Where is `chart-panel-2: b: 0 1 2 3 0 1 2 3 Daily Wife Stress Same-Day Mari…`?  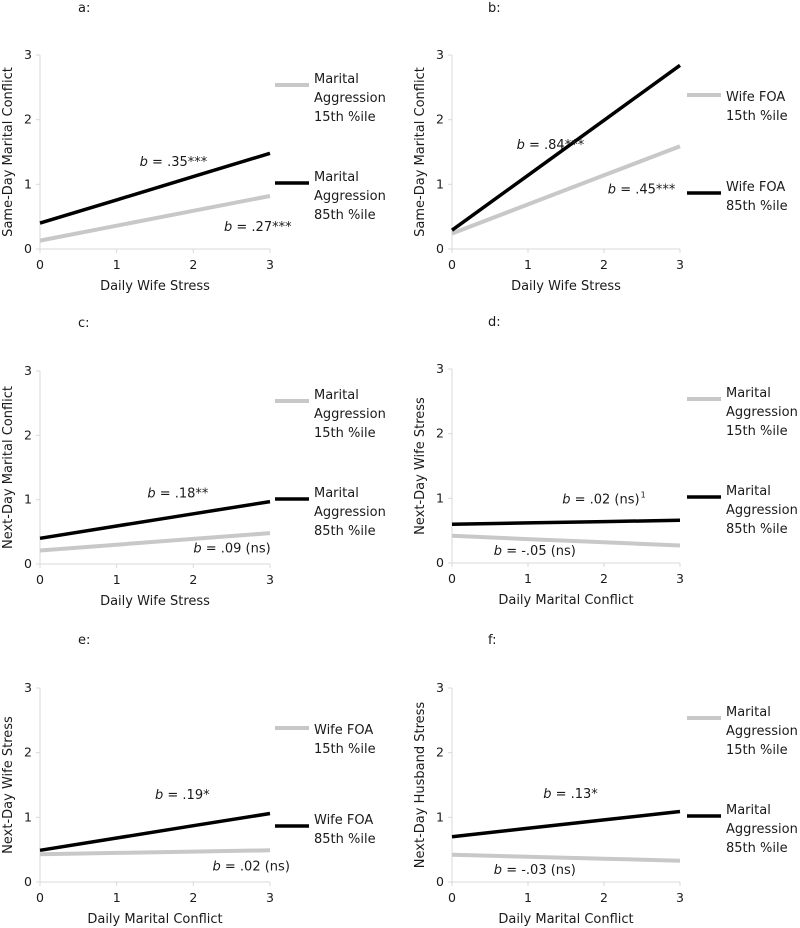 chart-panel-2: b: 0 1 2 3 0 1 2 3 Daily Wife Stress Same-Day Mari… is located at coordinates (600, 147).